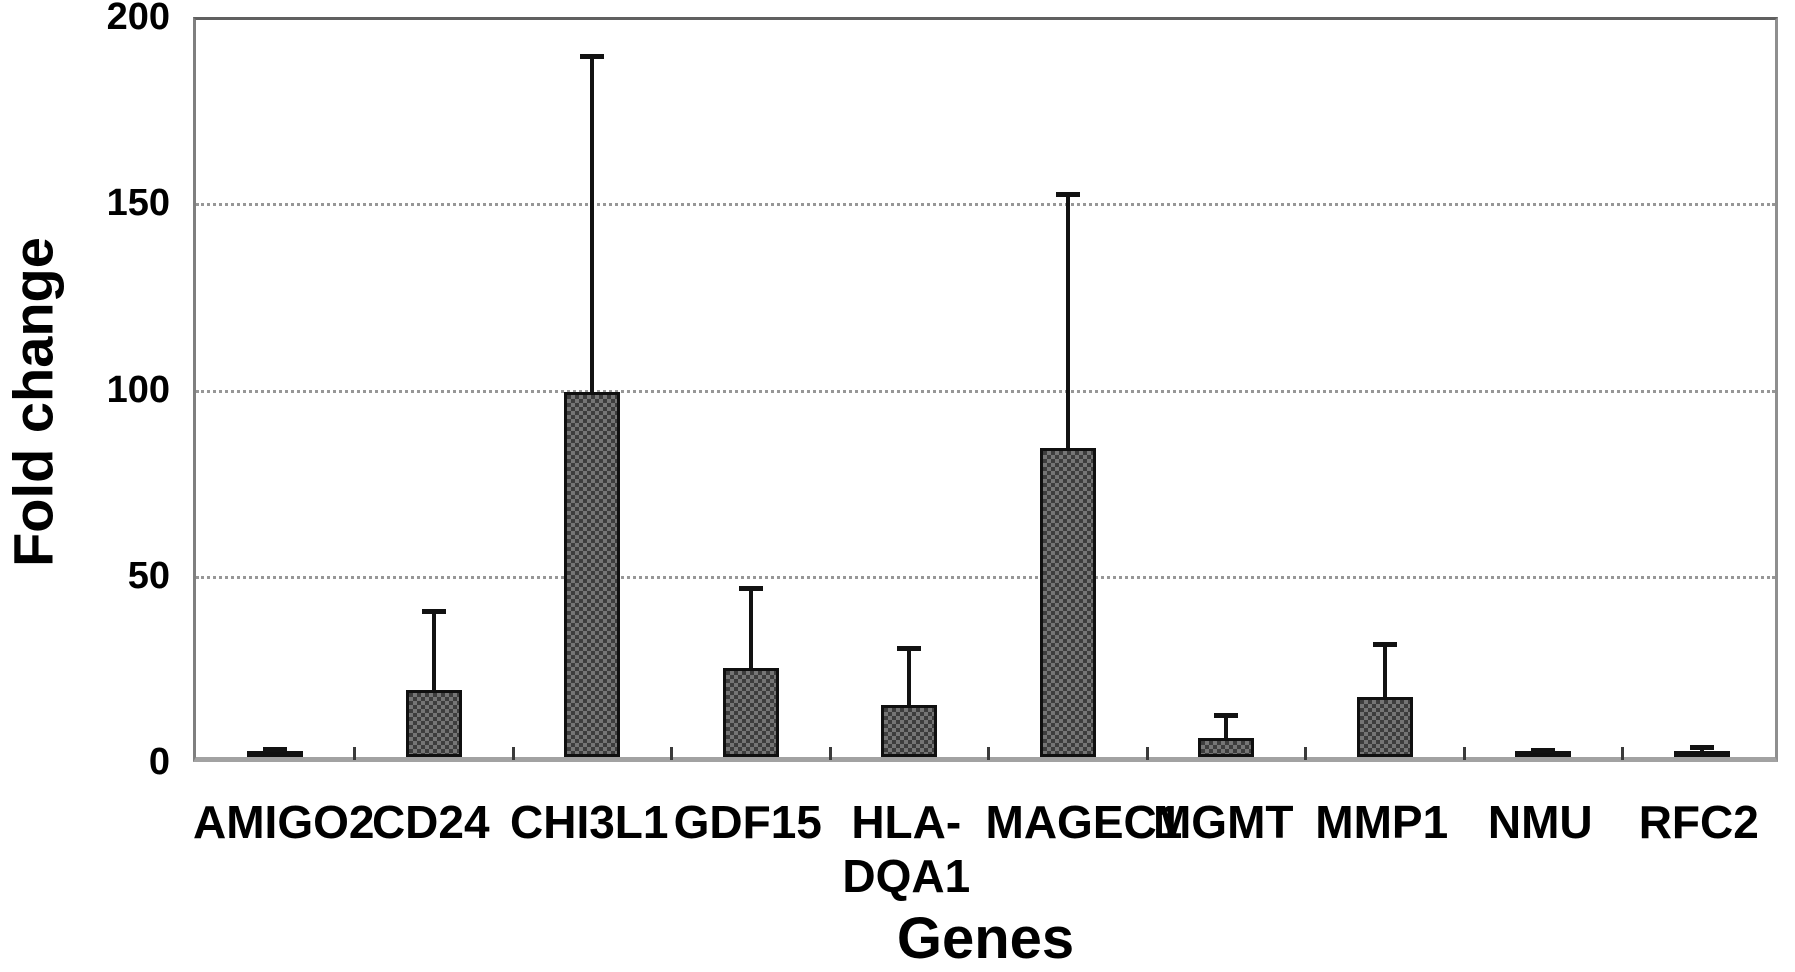 The image size is (1795, 972). Describe the element at coordinates (275, 749) in the screenshot. I see `error-bar-cap-AMIGO2` at that location.